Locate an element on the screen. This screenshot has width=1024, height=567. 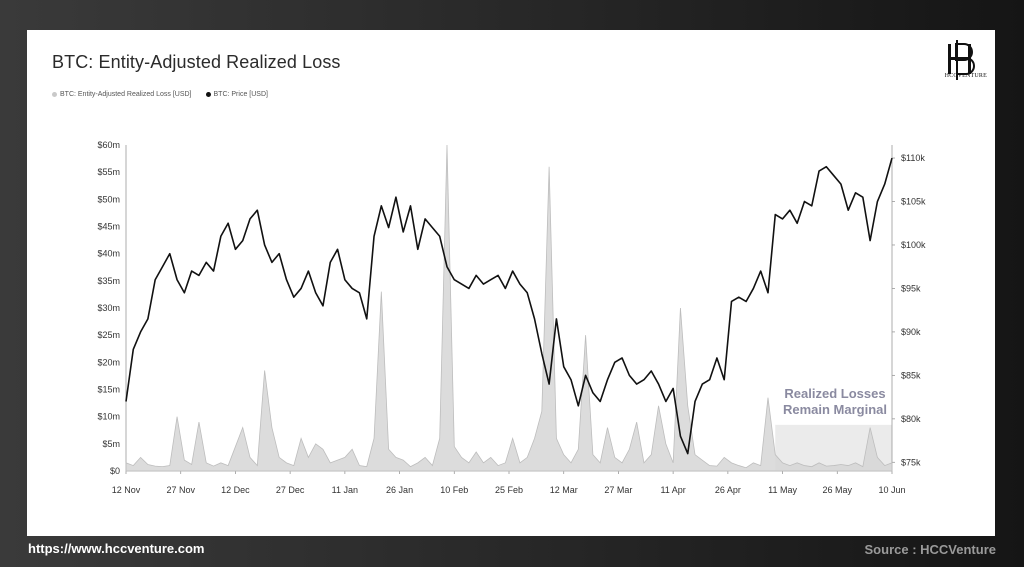
y-left-tick-label: $30m is located at coordinates (108, 308).